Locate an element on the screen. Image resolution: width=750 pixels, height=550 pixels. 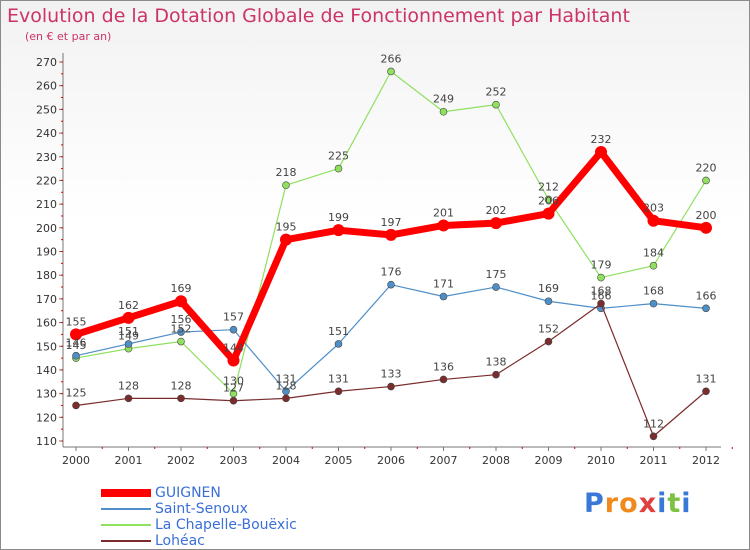
logo-letter: x is located at coordinates (648, 503).